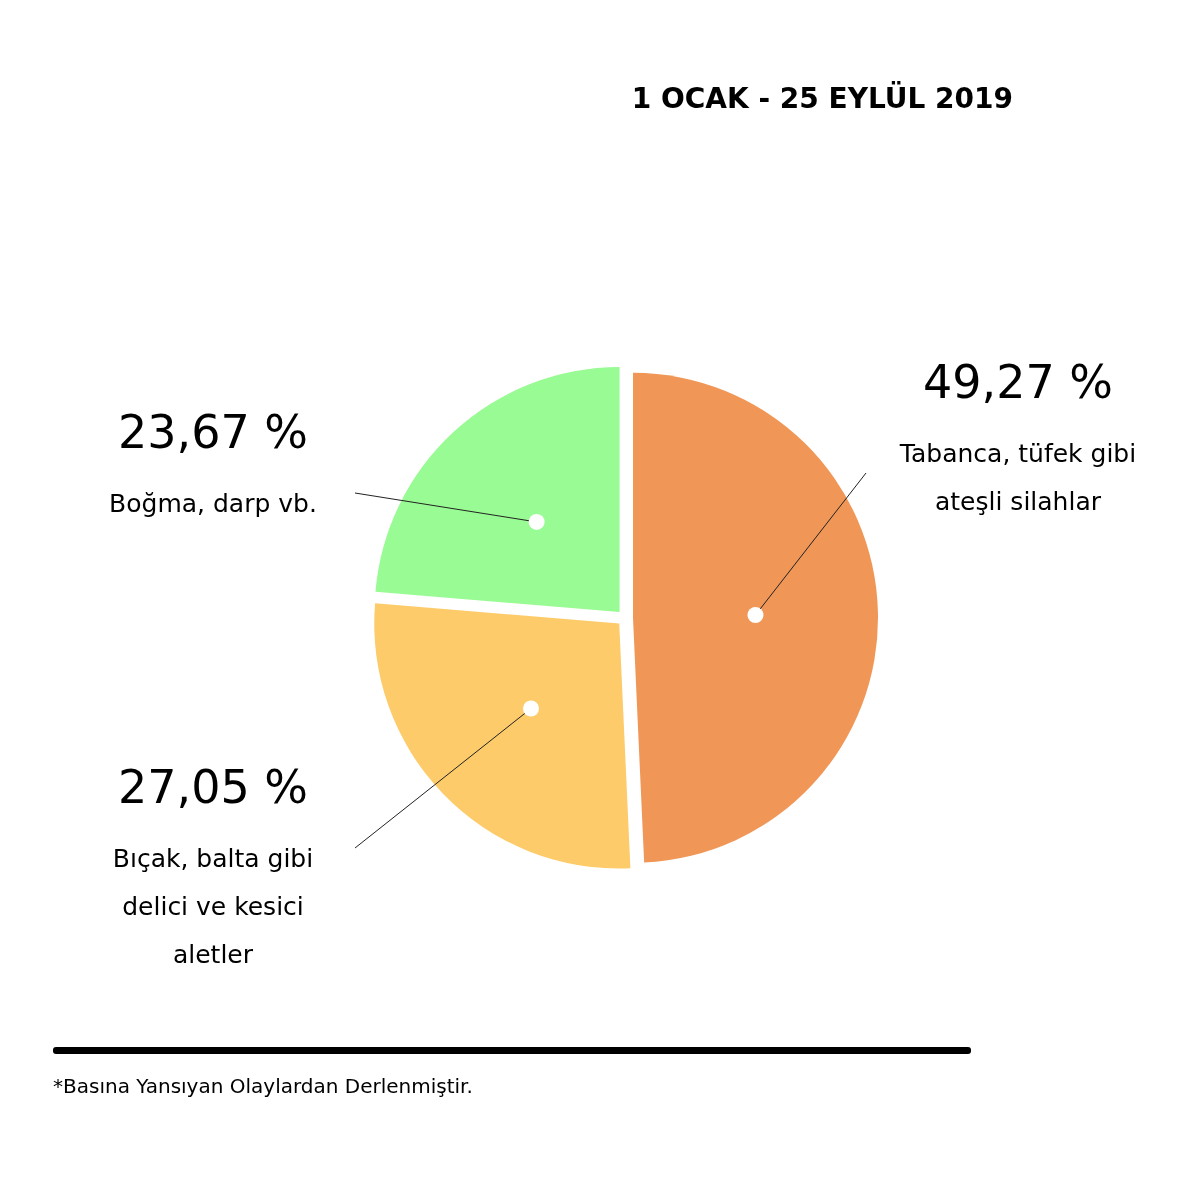  What do you see at coordinates (213, 432) in the screenshot?
I see `data-label: 23,67 %` at bounding box center [213, 432].